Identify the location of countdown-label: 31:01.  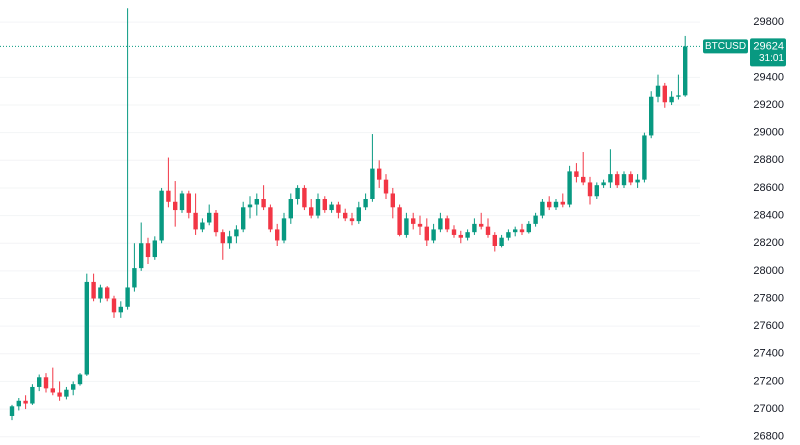
(771, 58).